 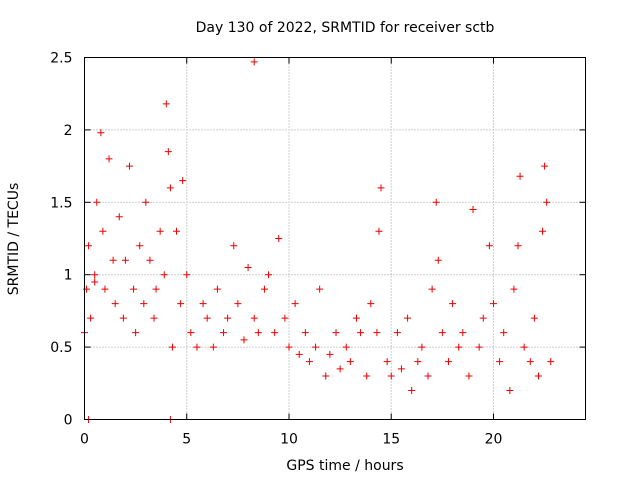 I want to click on outlier-point, so click(x=95, y=282).